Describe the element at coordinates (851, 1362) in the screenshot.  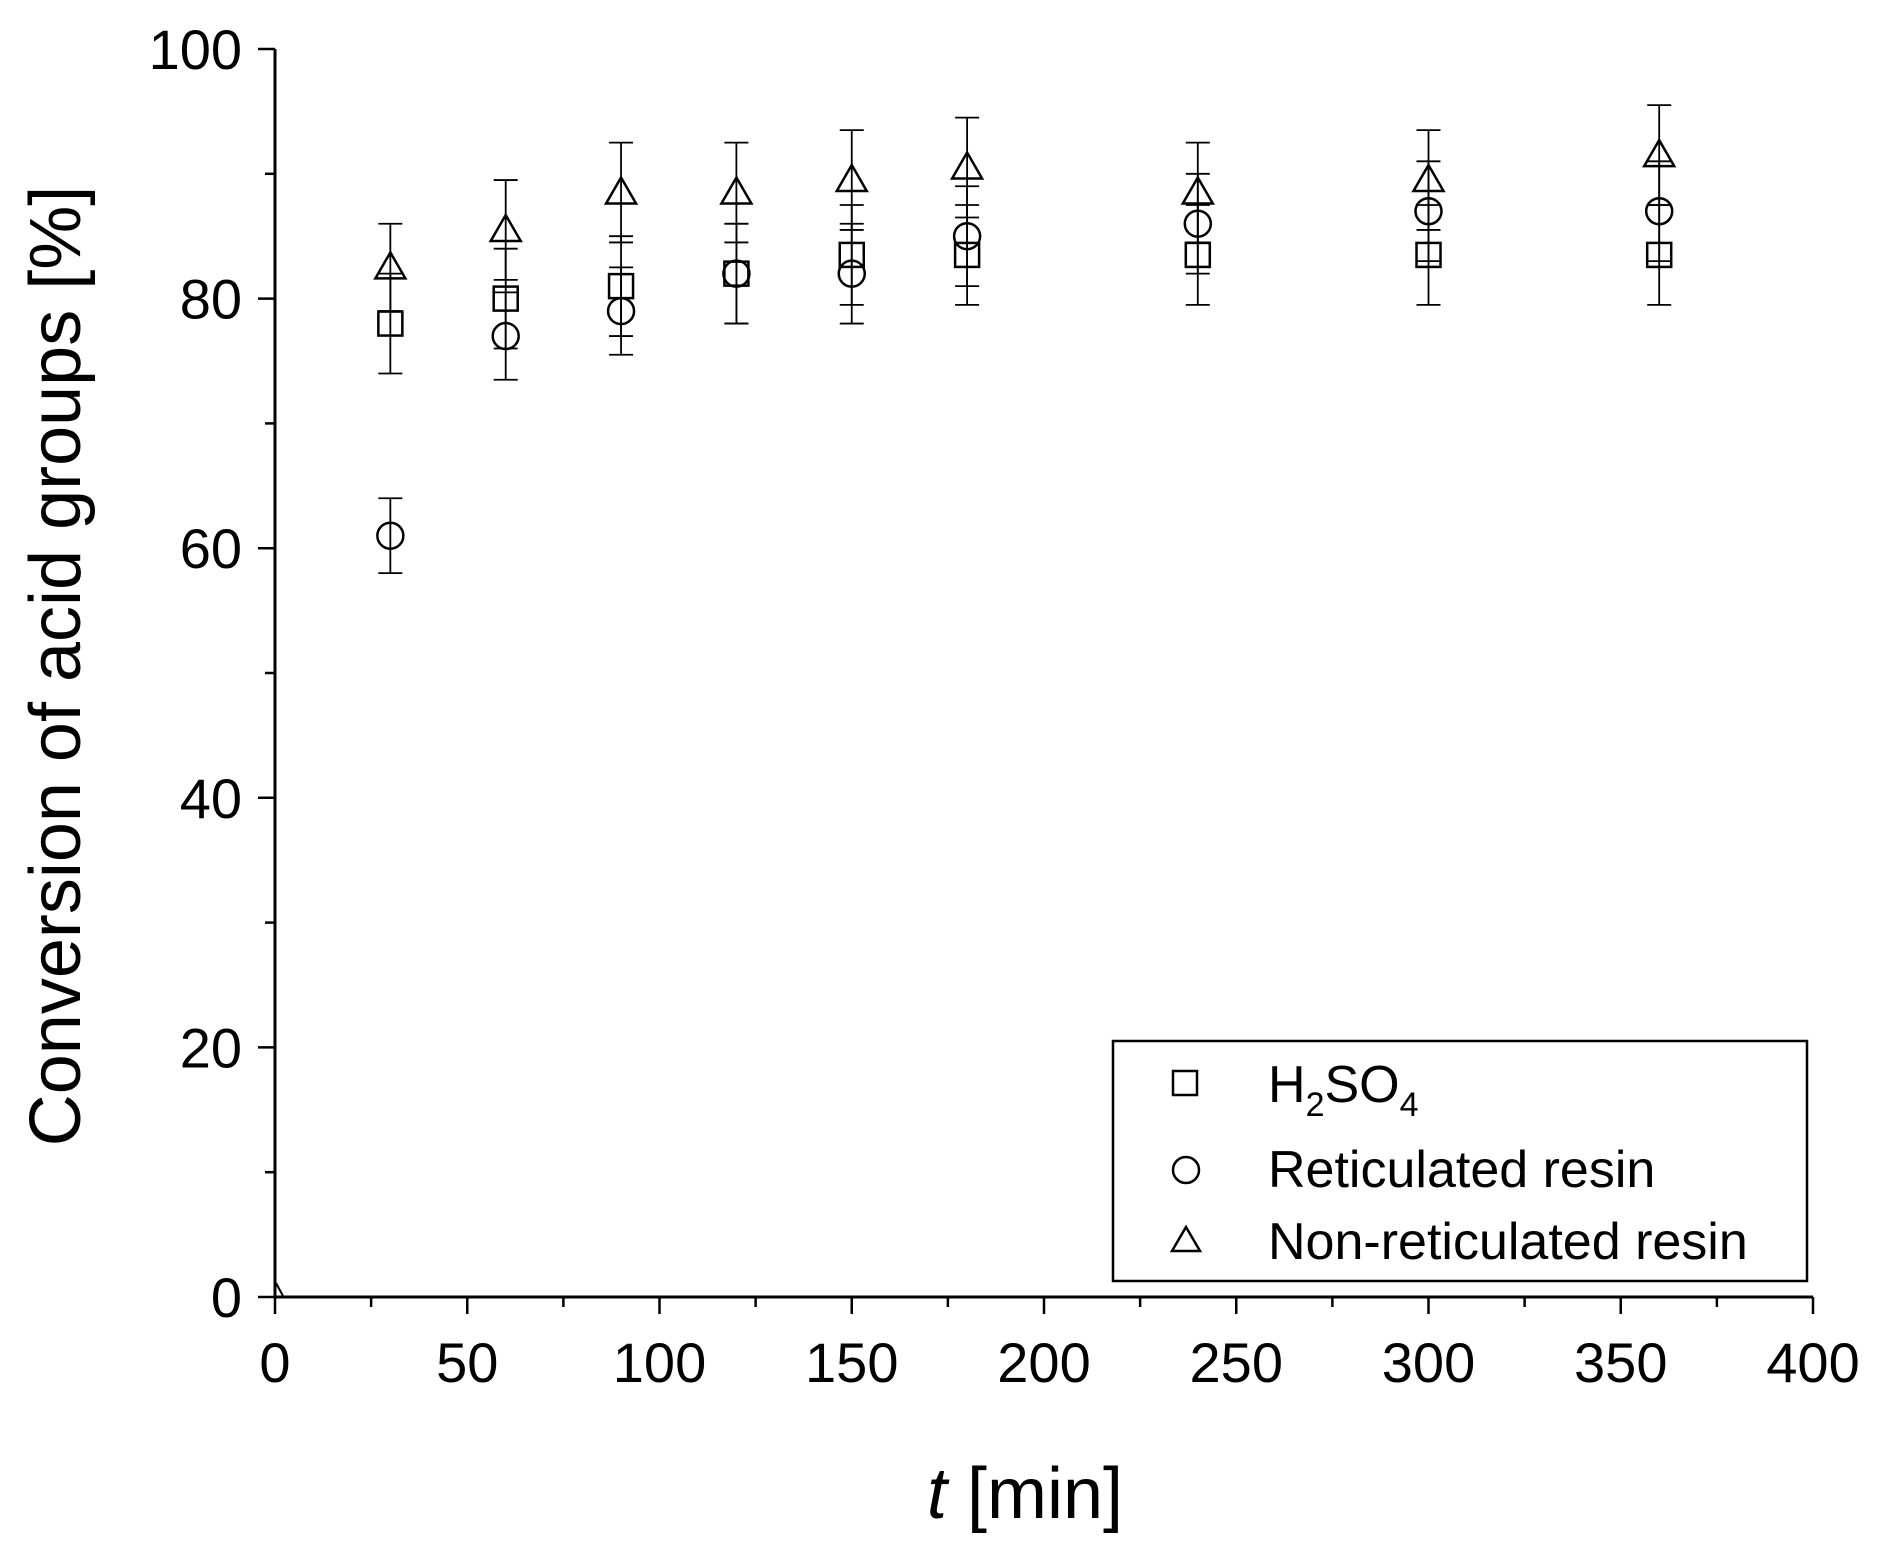
I see `x-tick-label: 150` at that location.